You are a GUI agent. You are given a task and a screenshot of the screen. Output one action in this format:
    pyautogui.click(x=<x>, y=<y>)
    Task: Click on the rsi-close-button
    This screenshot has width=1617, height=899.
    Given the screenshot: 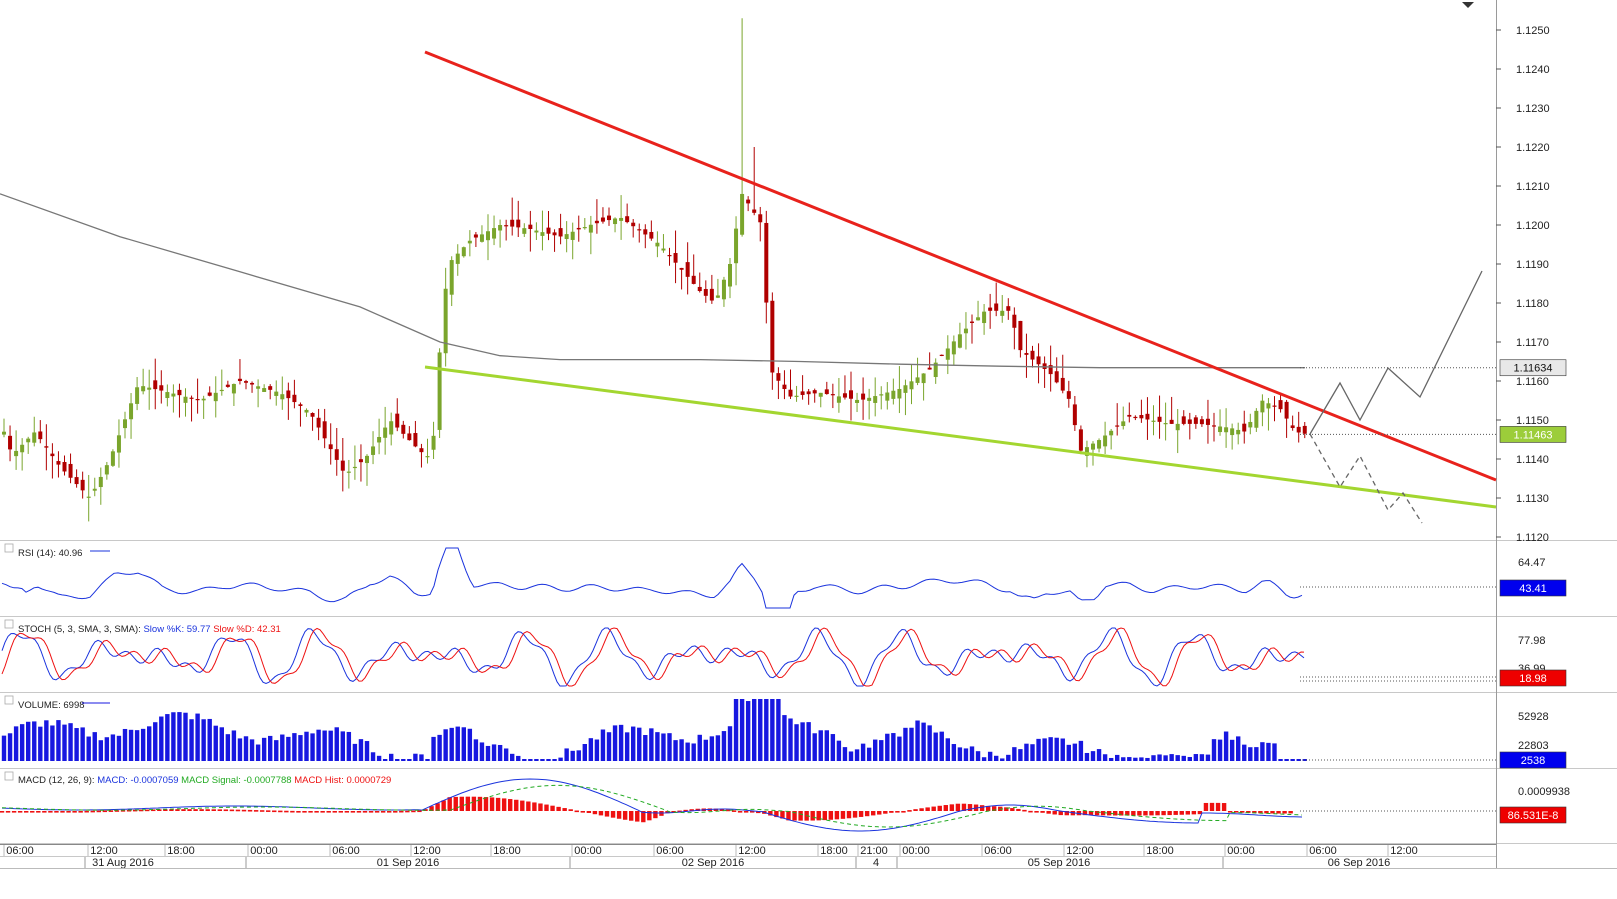 What is the action you would take?
    pyautogui.click(x=9, y=548)
    